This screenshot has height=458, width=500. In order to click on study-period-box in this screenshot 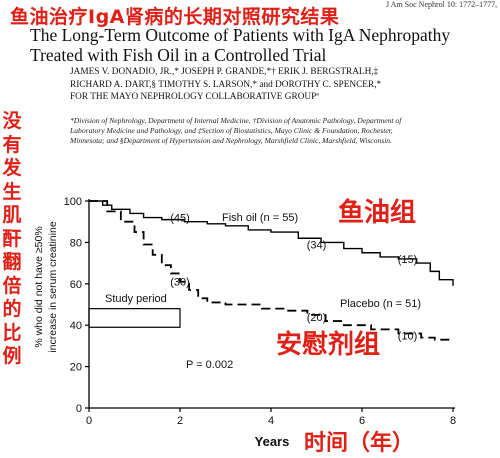, I will do `click(134, 318)`.